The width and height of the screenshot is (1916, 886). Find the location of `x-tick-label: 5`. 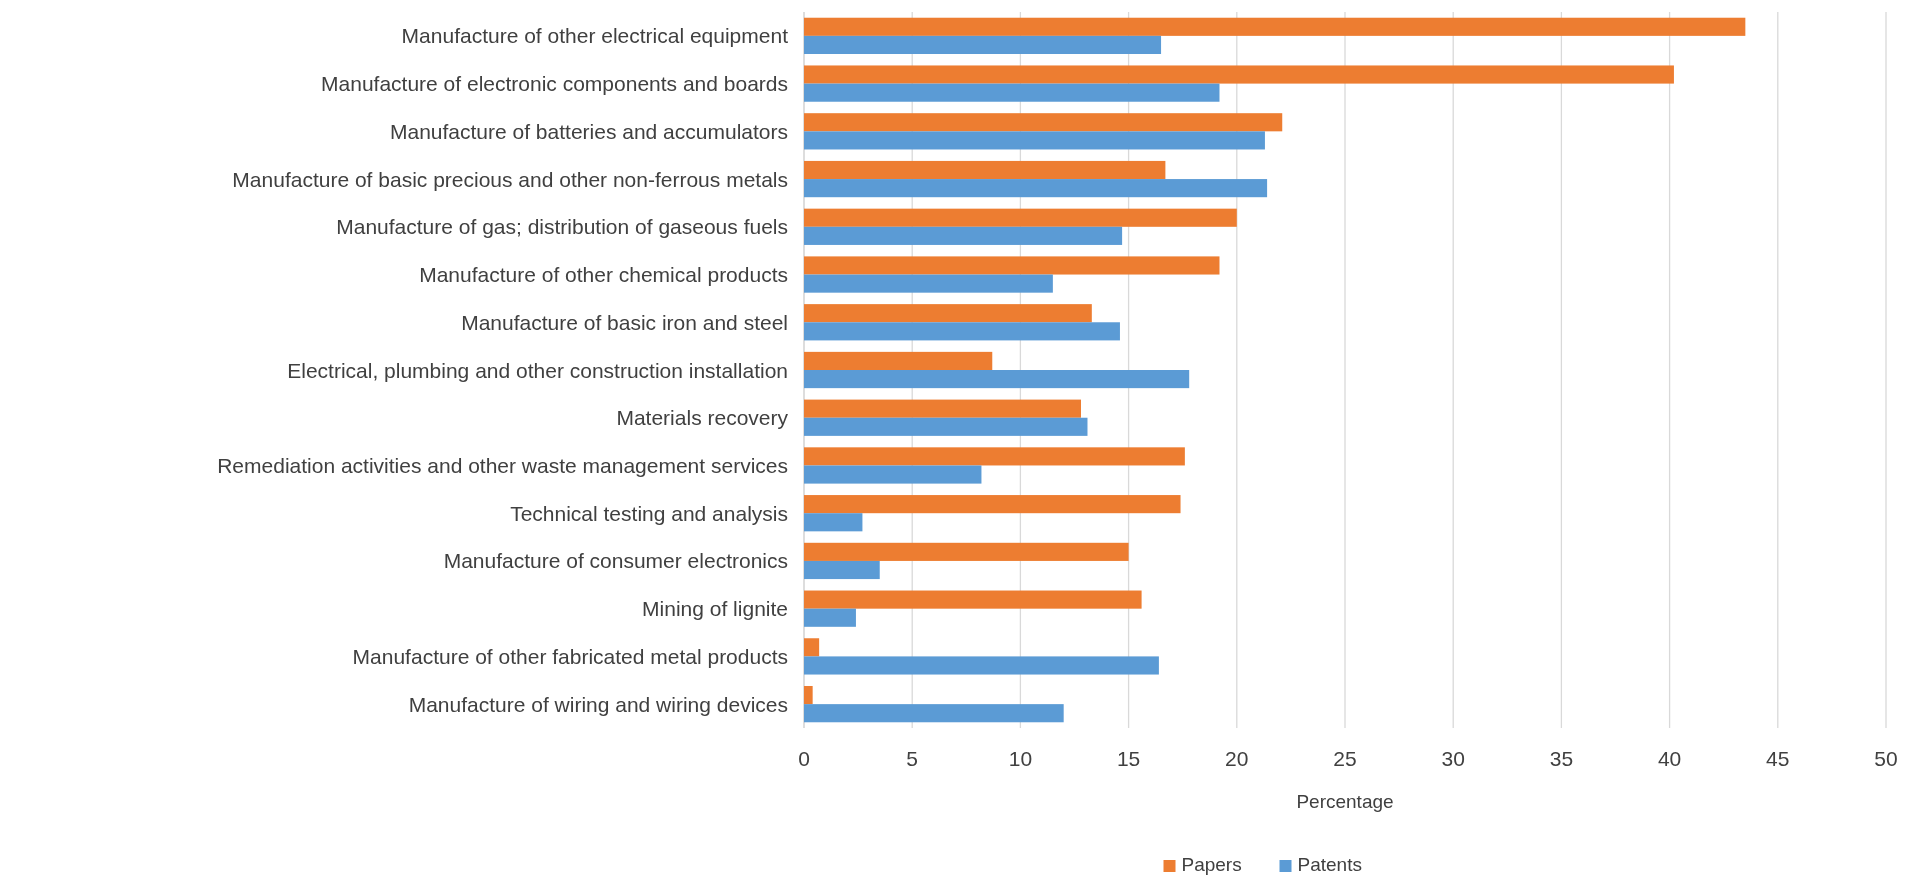

x-tick-label: 5 is located at coordinates (912, 758).